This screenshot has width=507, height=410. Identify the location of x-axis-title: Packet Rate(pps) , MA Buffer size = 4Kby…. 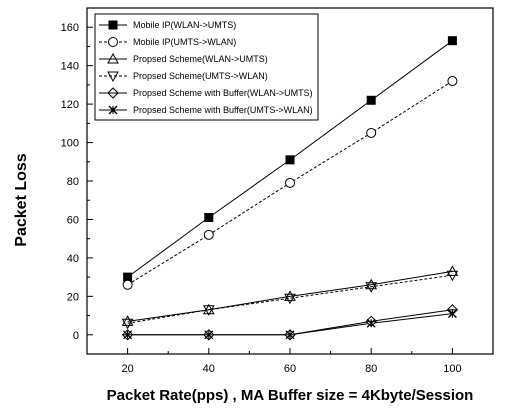
(290, 395).